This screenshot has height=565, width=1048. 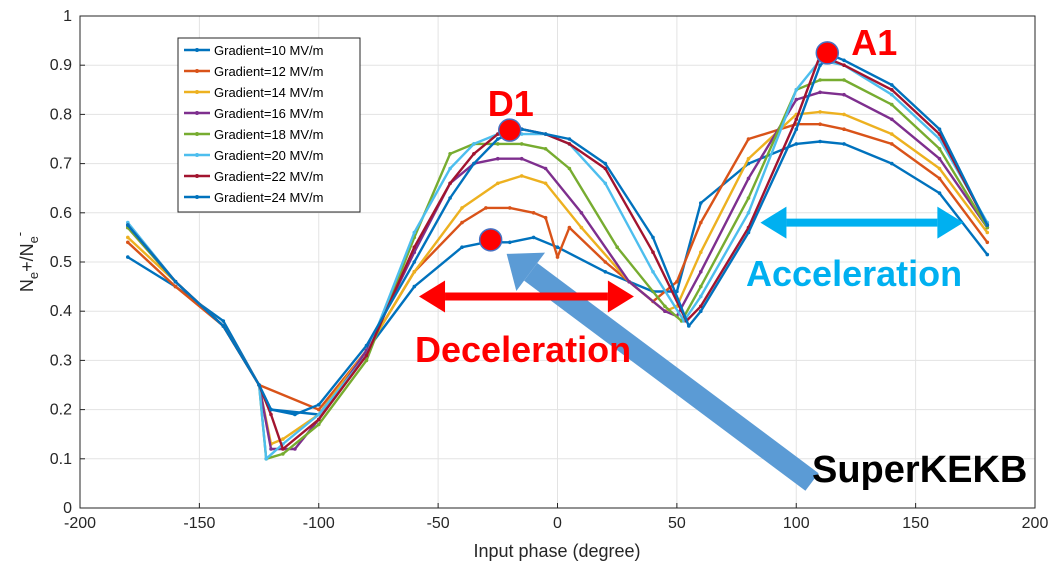 What do you see at coordinates (268, 113) in the screenshot?
I see `legend-entry: Gradient=16 MV/m` at bounding box center [268, 113].